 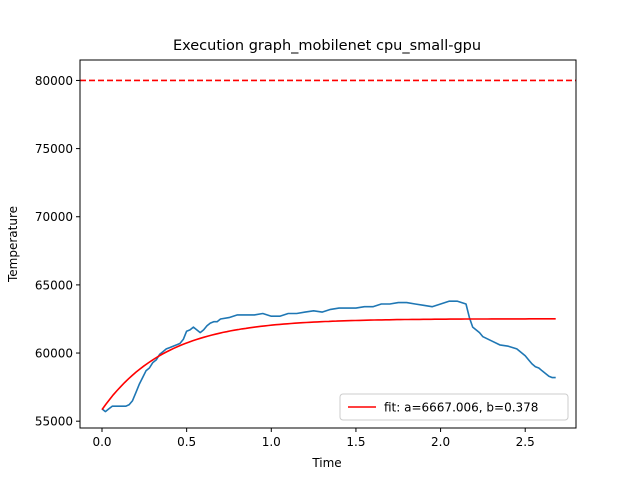 I want to click on y-tick-label: 75000, so click(x=54, y=149).